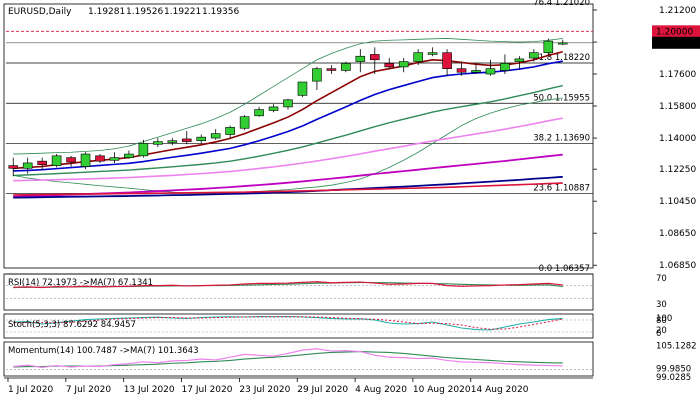 The width and height of the screenshot is (700, 400). Describe the element at coordinates (677, 266) in the screenshot. I see `y-tick-label: 1.06850` at that location.